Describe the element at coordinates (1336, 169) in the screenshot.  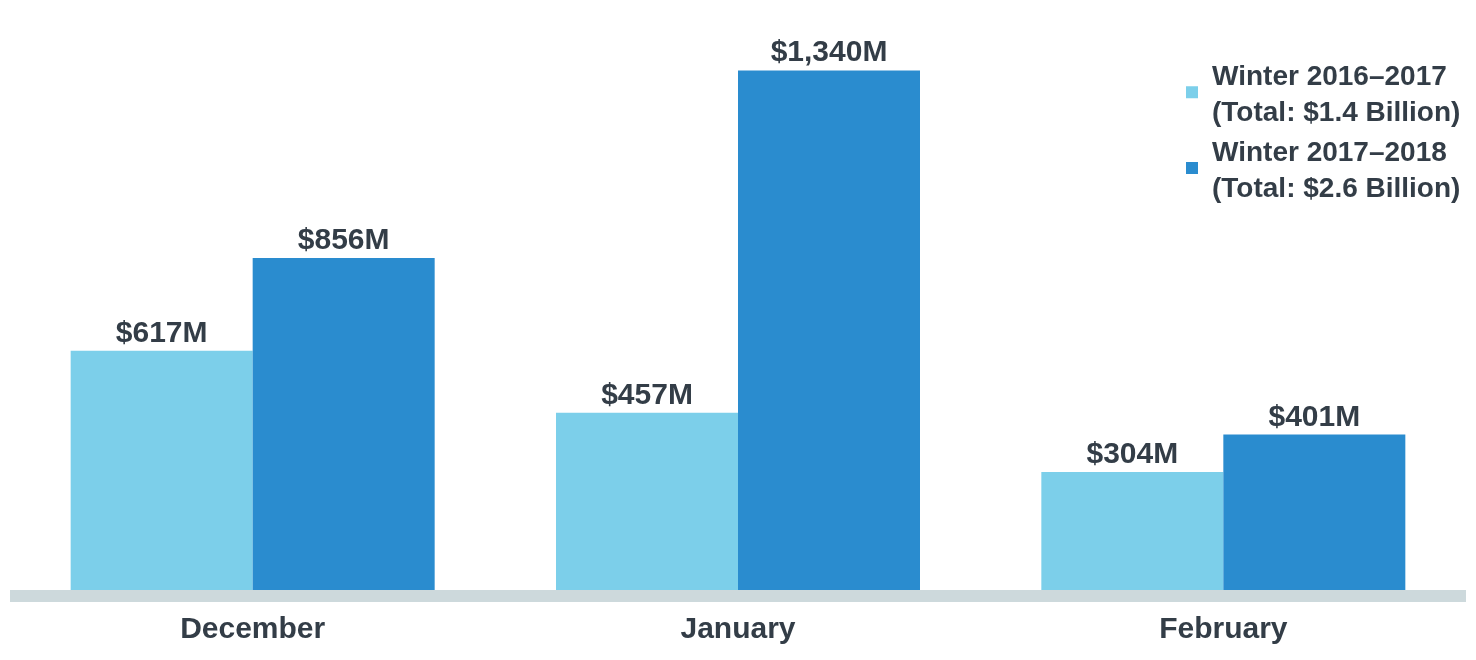
I see `legend-label: Winter 2017–2018 (Total: $2.6 Billion)` at that location.